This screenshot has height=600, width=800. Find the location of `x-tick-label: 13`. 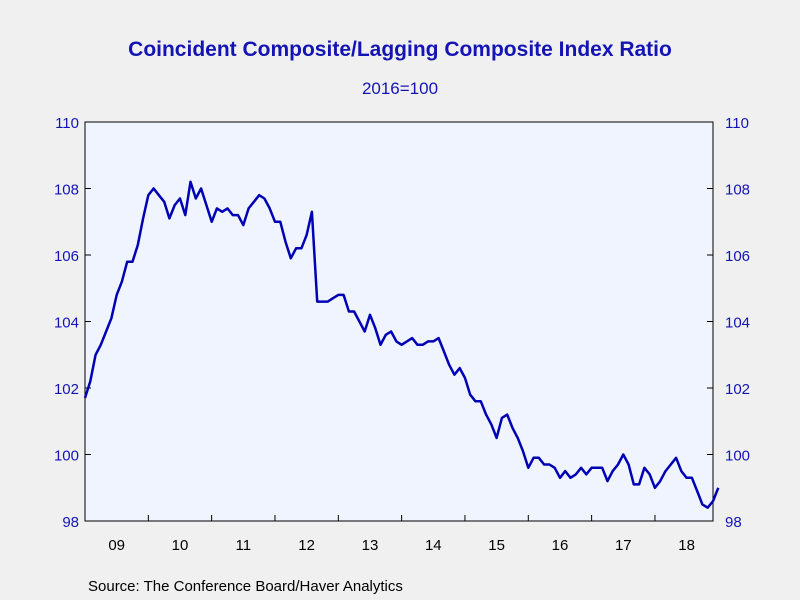

x-tick-label: 13 is located at coordinates (370, 545).